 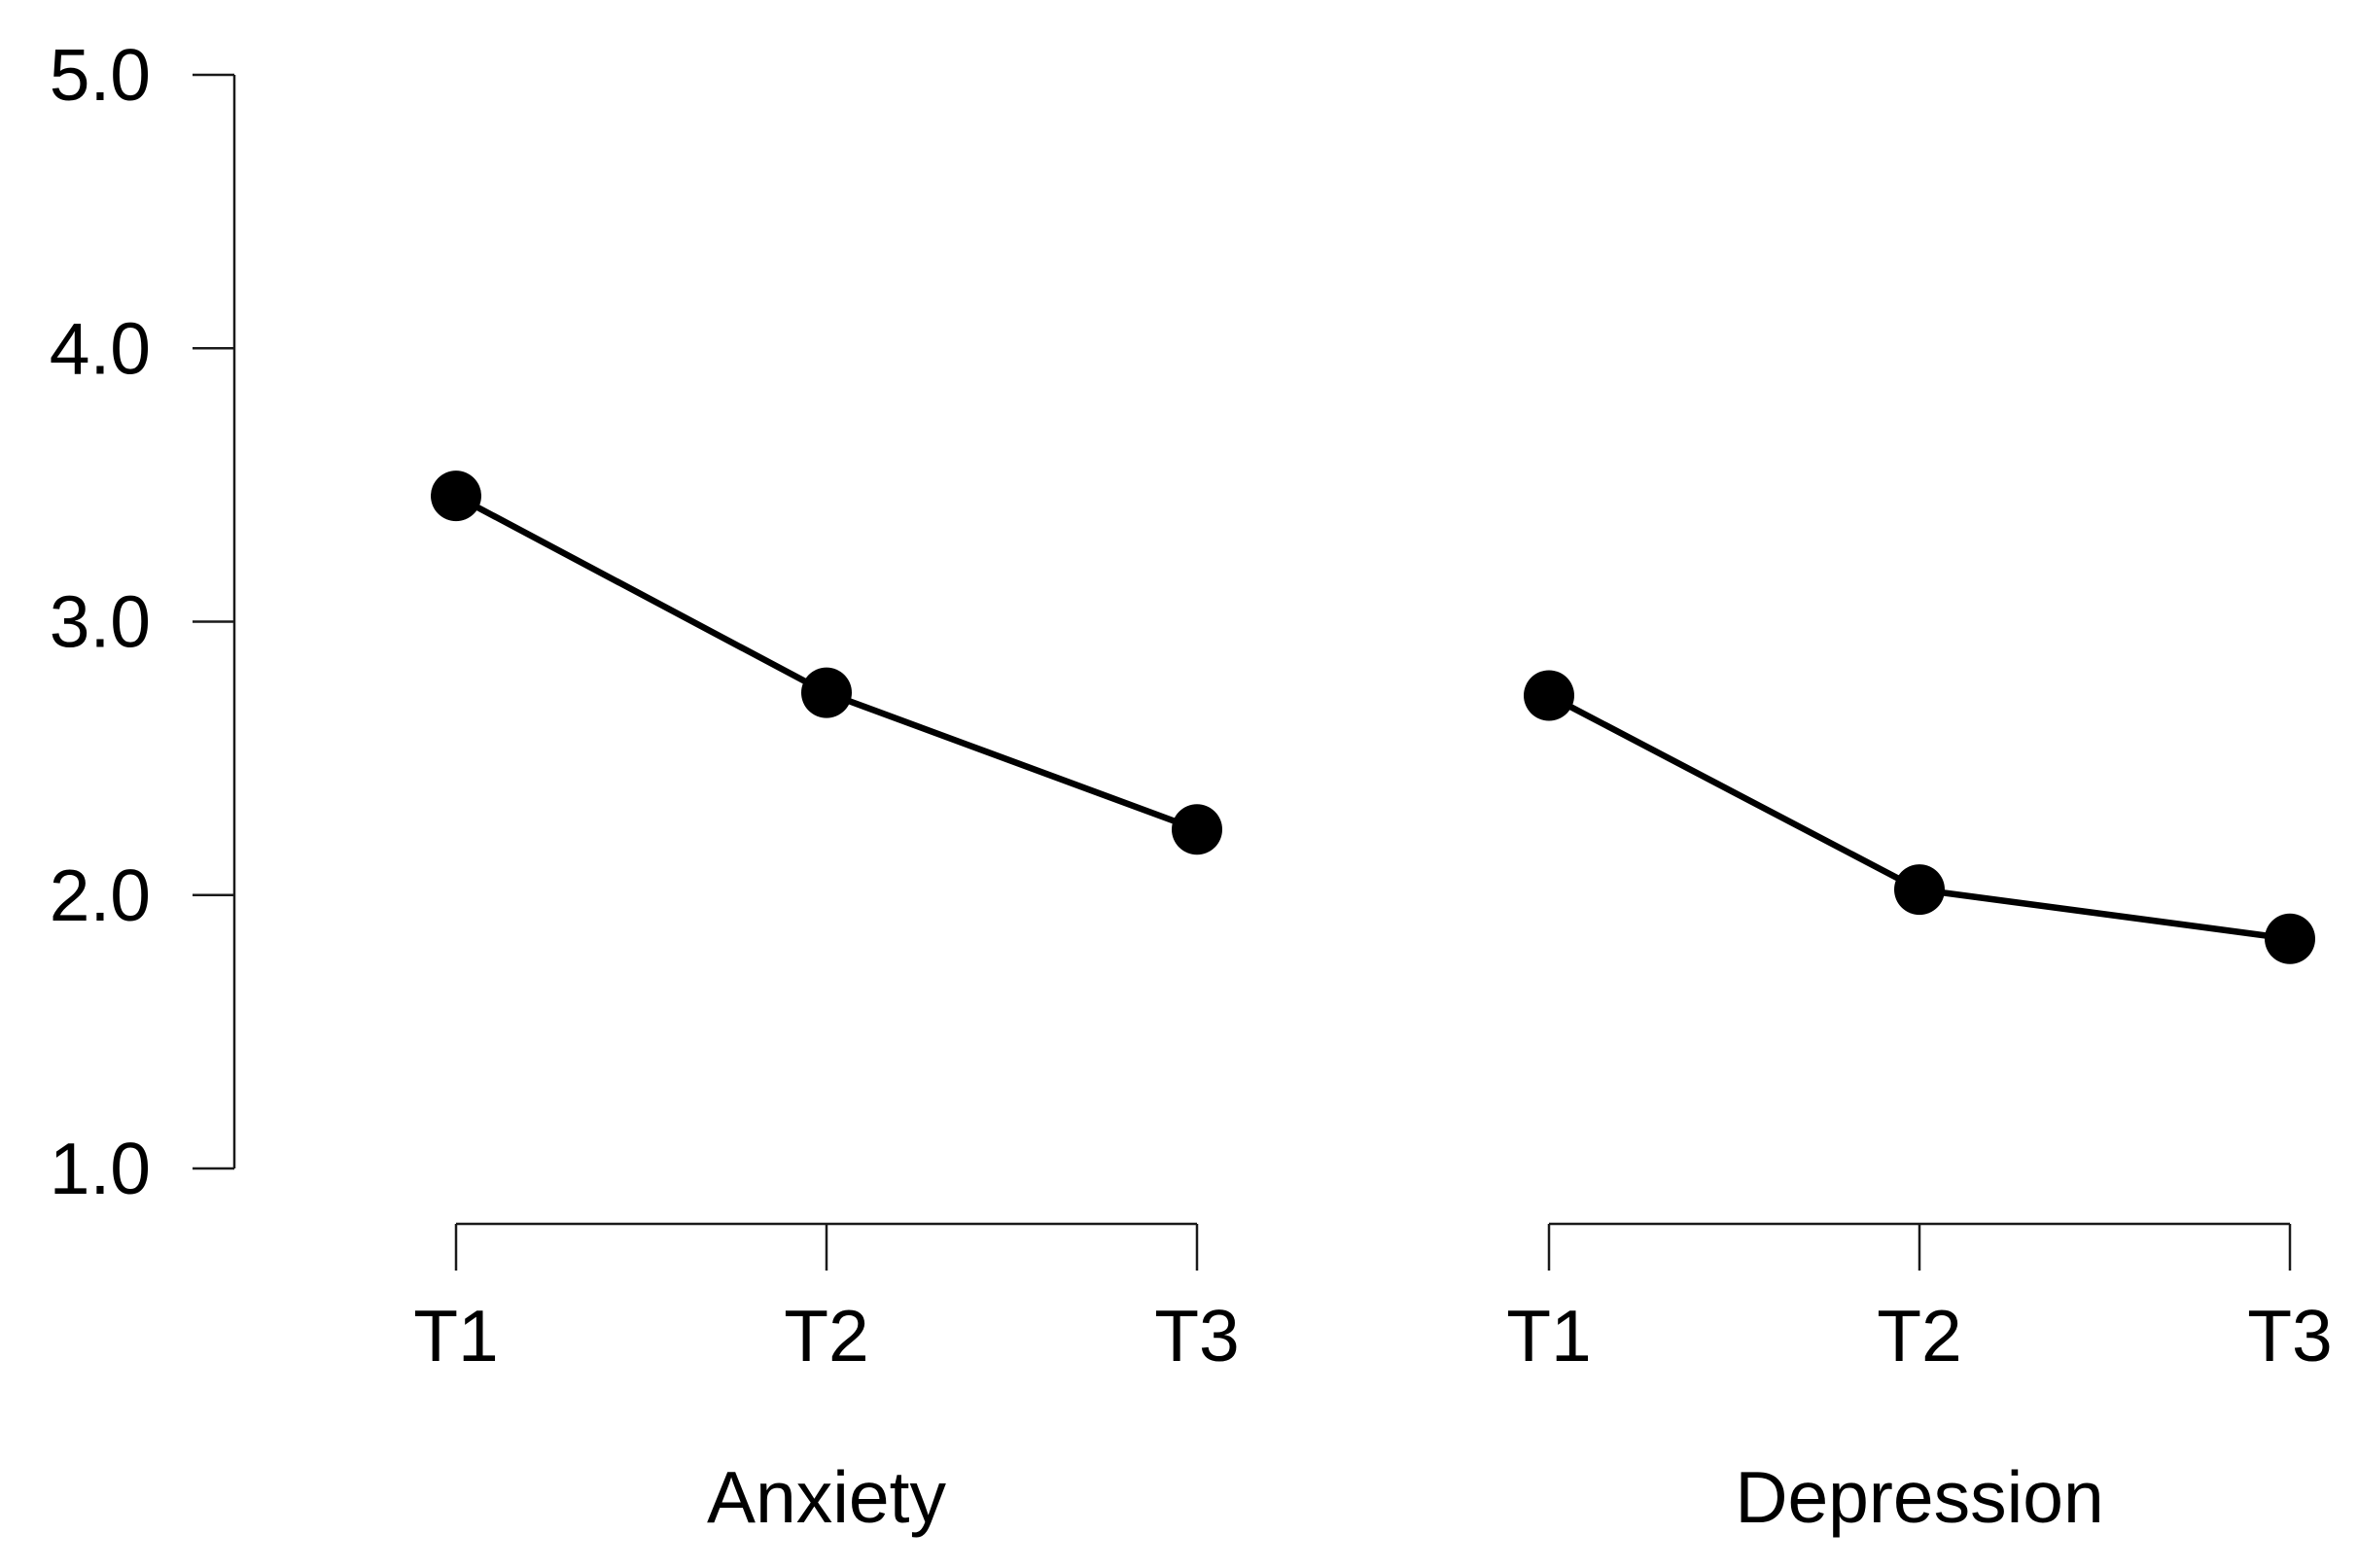 I want to click on y-tick-label: 5.0, so click(x=100, y=75).